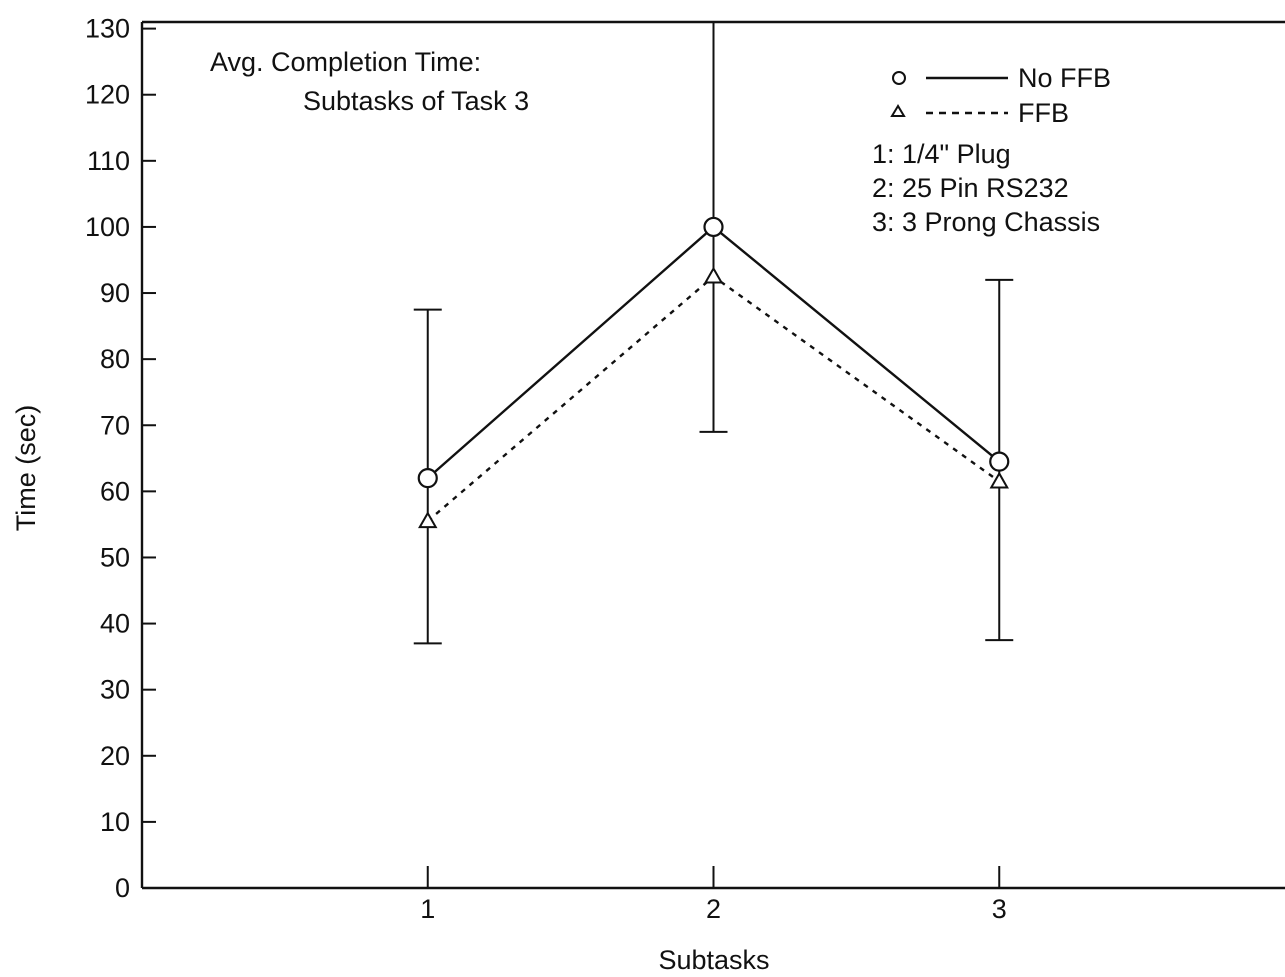 This screenshot has height=977, width=1285. What do you see at coordinates (713, 960) in the screenshot?
I see `x-axis-label: Subtasks` at bounding box center [713, 960].